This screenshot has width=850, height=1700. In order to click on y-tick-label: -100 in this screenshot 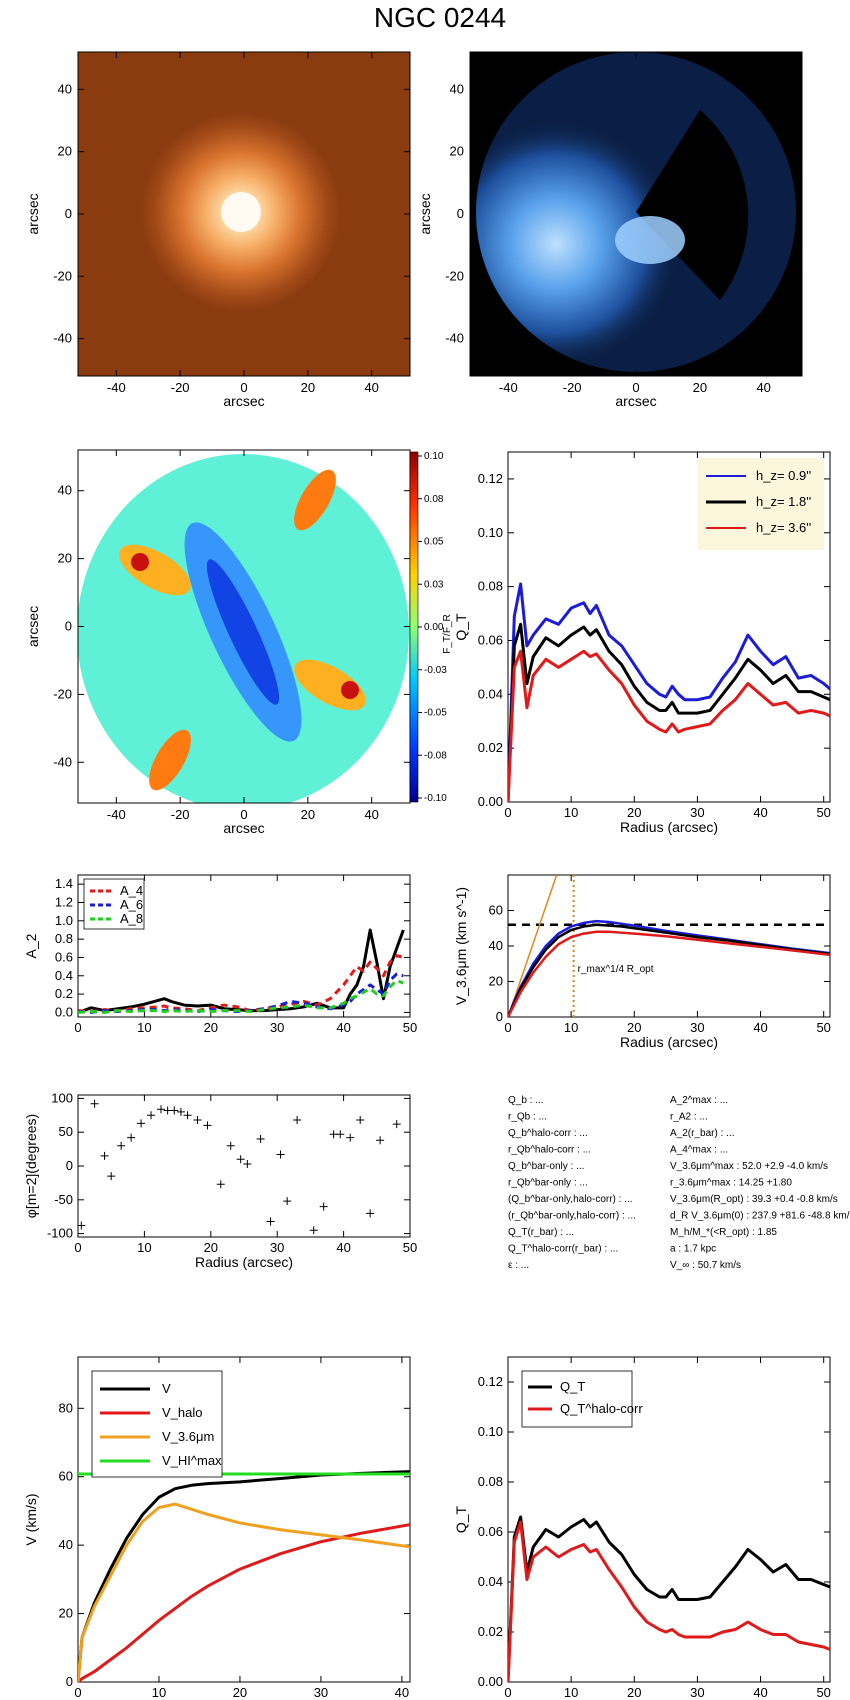, I will do `click(60, 1233)`.